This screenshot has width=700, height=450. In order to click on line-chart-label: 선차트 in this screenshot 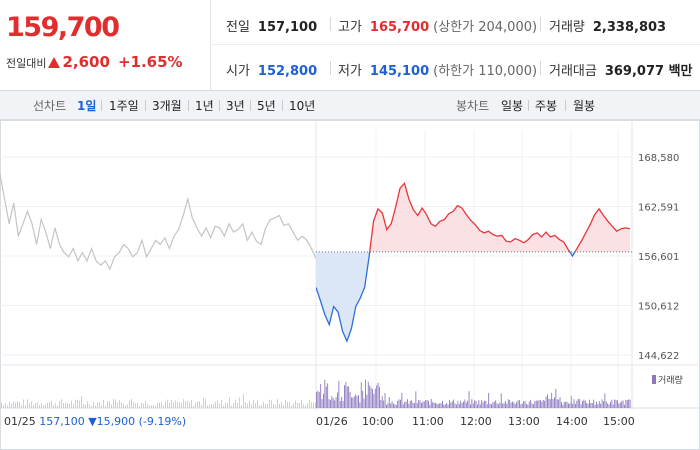, I will do `click(50, 106)`.